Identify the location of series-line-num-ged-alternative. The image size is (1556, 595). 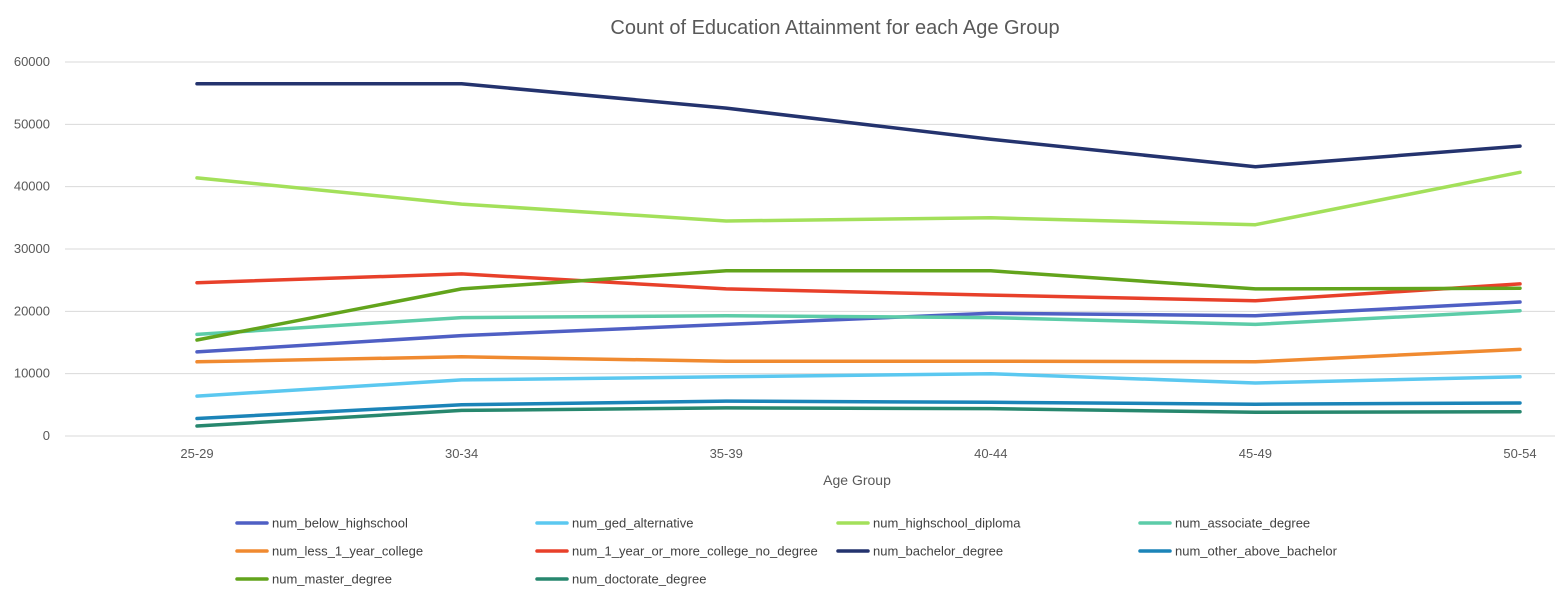
(858, 384).